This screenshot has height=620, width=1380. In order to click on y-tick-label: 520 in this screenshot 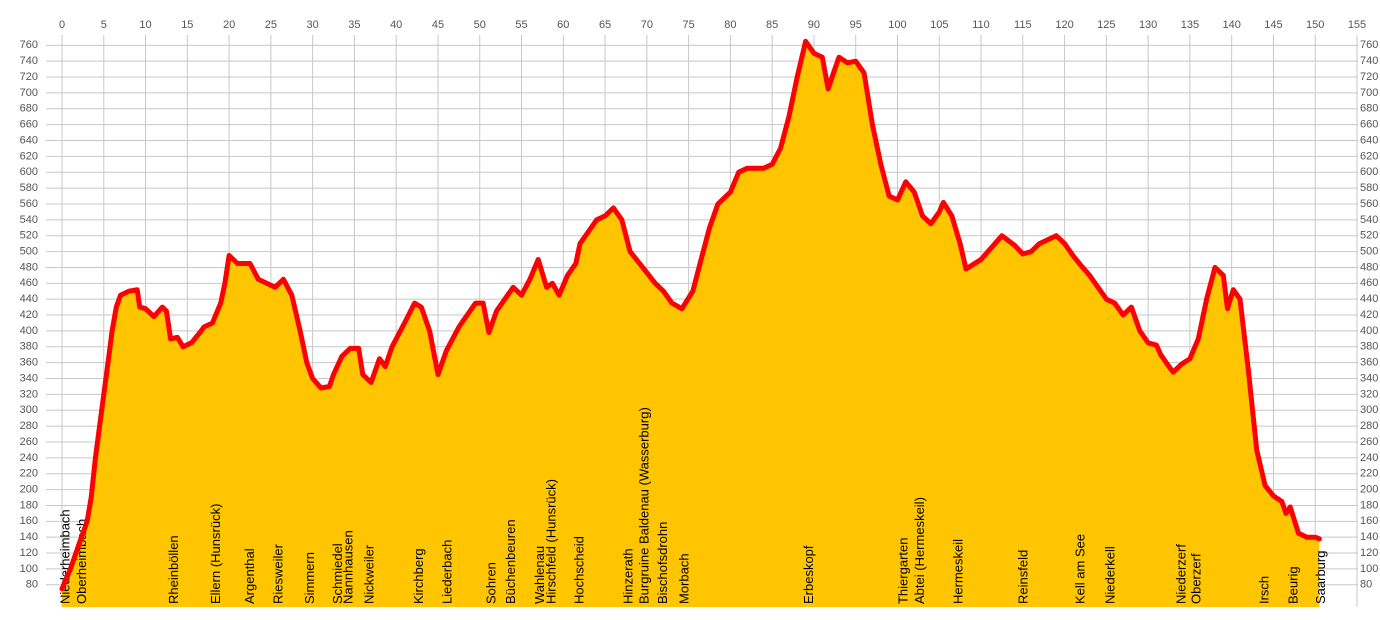, I will do `click(29, 236)`.